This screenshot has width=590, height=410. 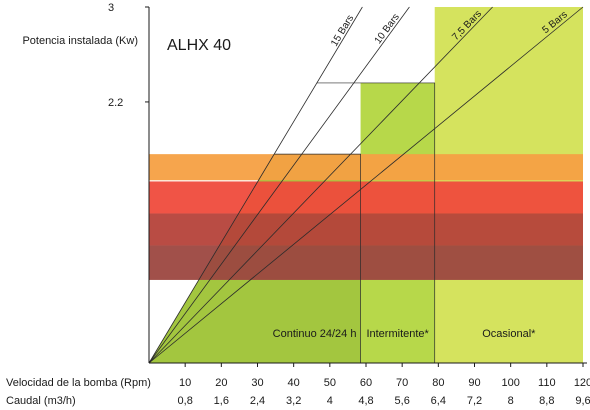 I want to click on x-tick-label-flow-0: 0,8, so click(x=185, y=401).